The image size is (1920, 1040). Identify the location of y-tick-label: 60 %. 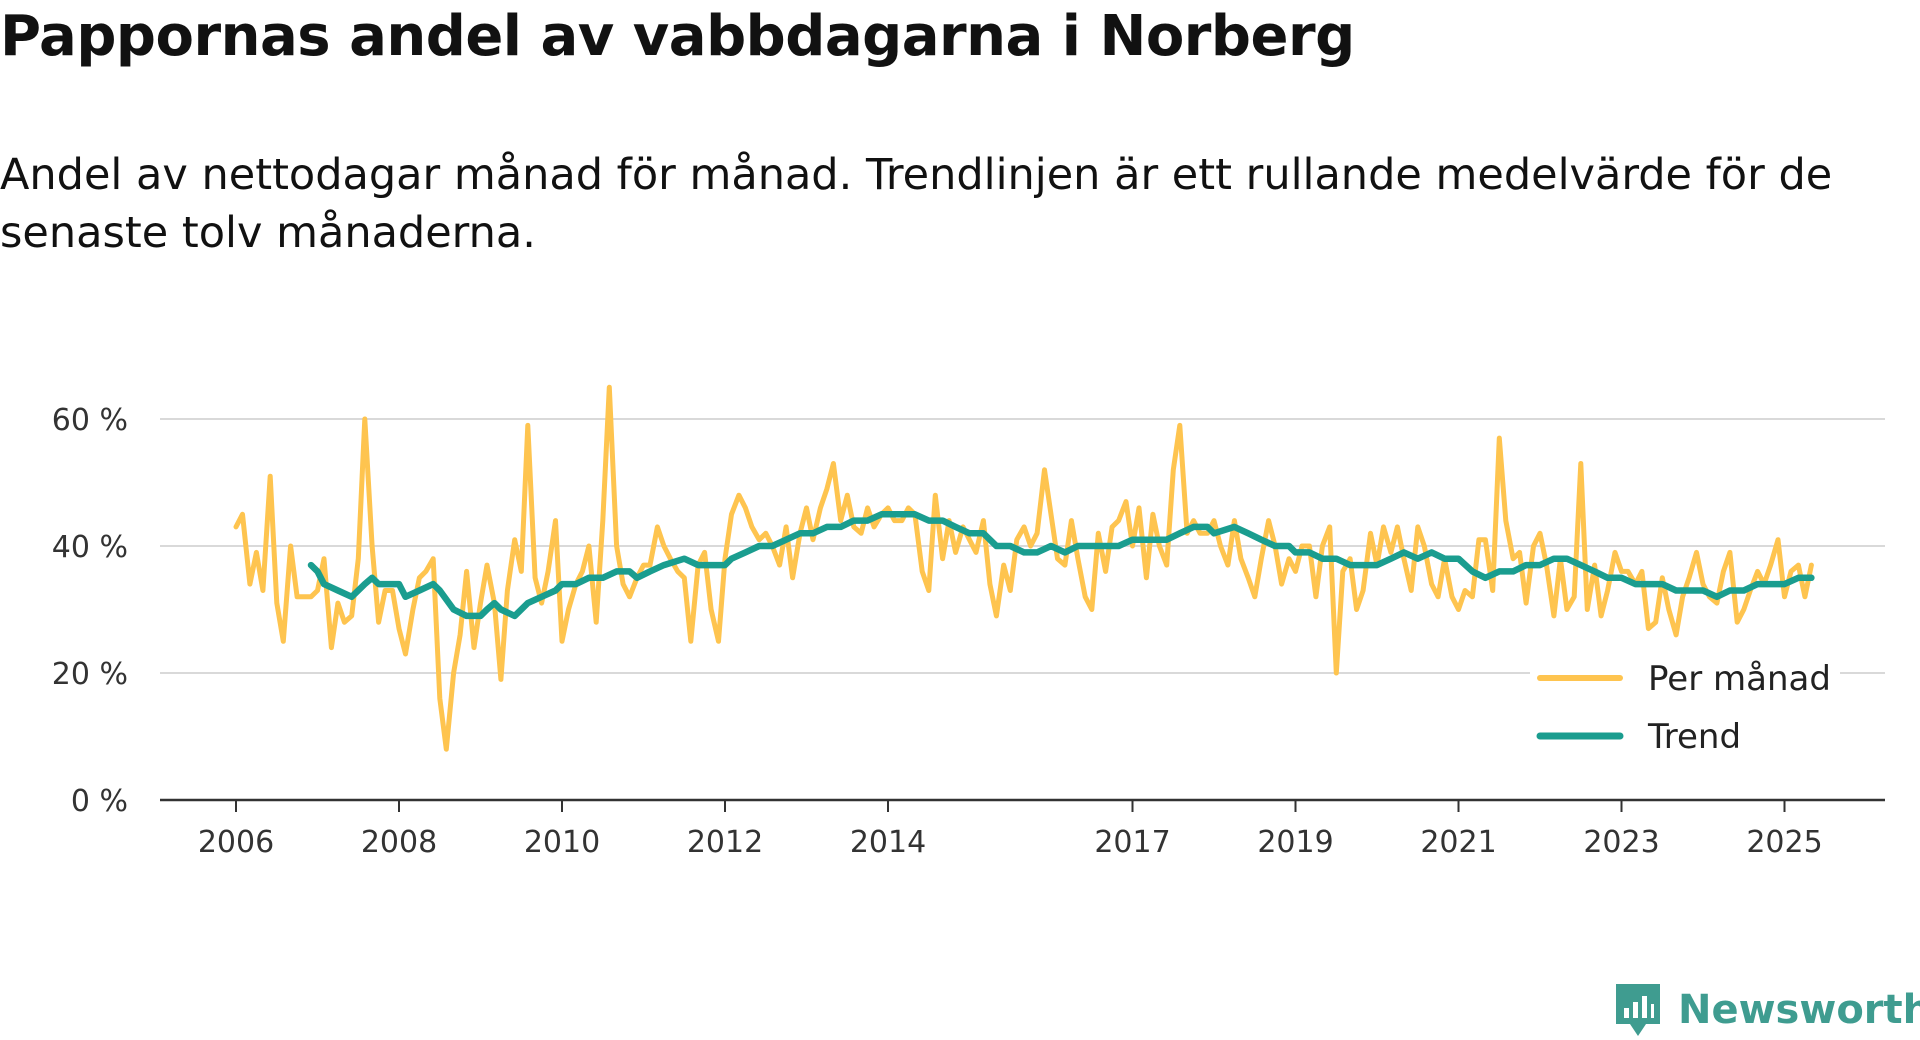
(90, 420).